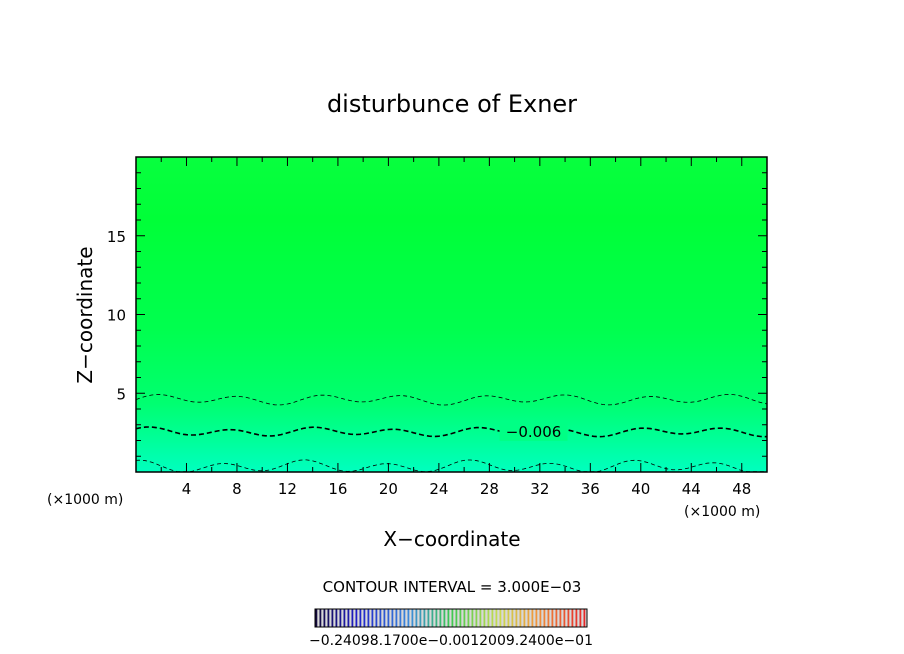  I want to click on chart-title: disturbunce of Exner, so click(452, 104).